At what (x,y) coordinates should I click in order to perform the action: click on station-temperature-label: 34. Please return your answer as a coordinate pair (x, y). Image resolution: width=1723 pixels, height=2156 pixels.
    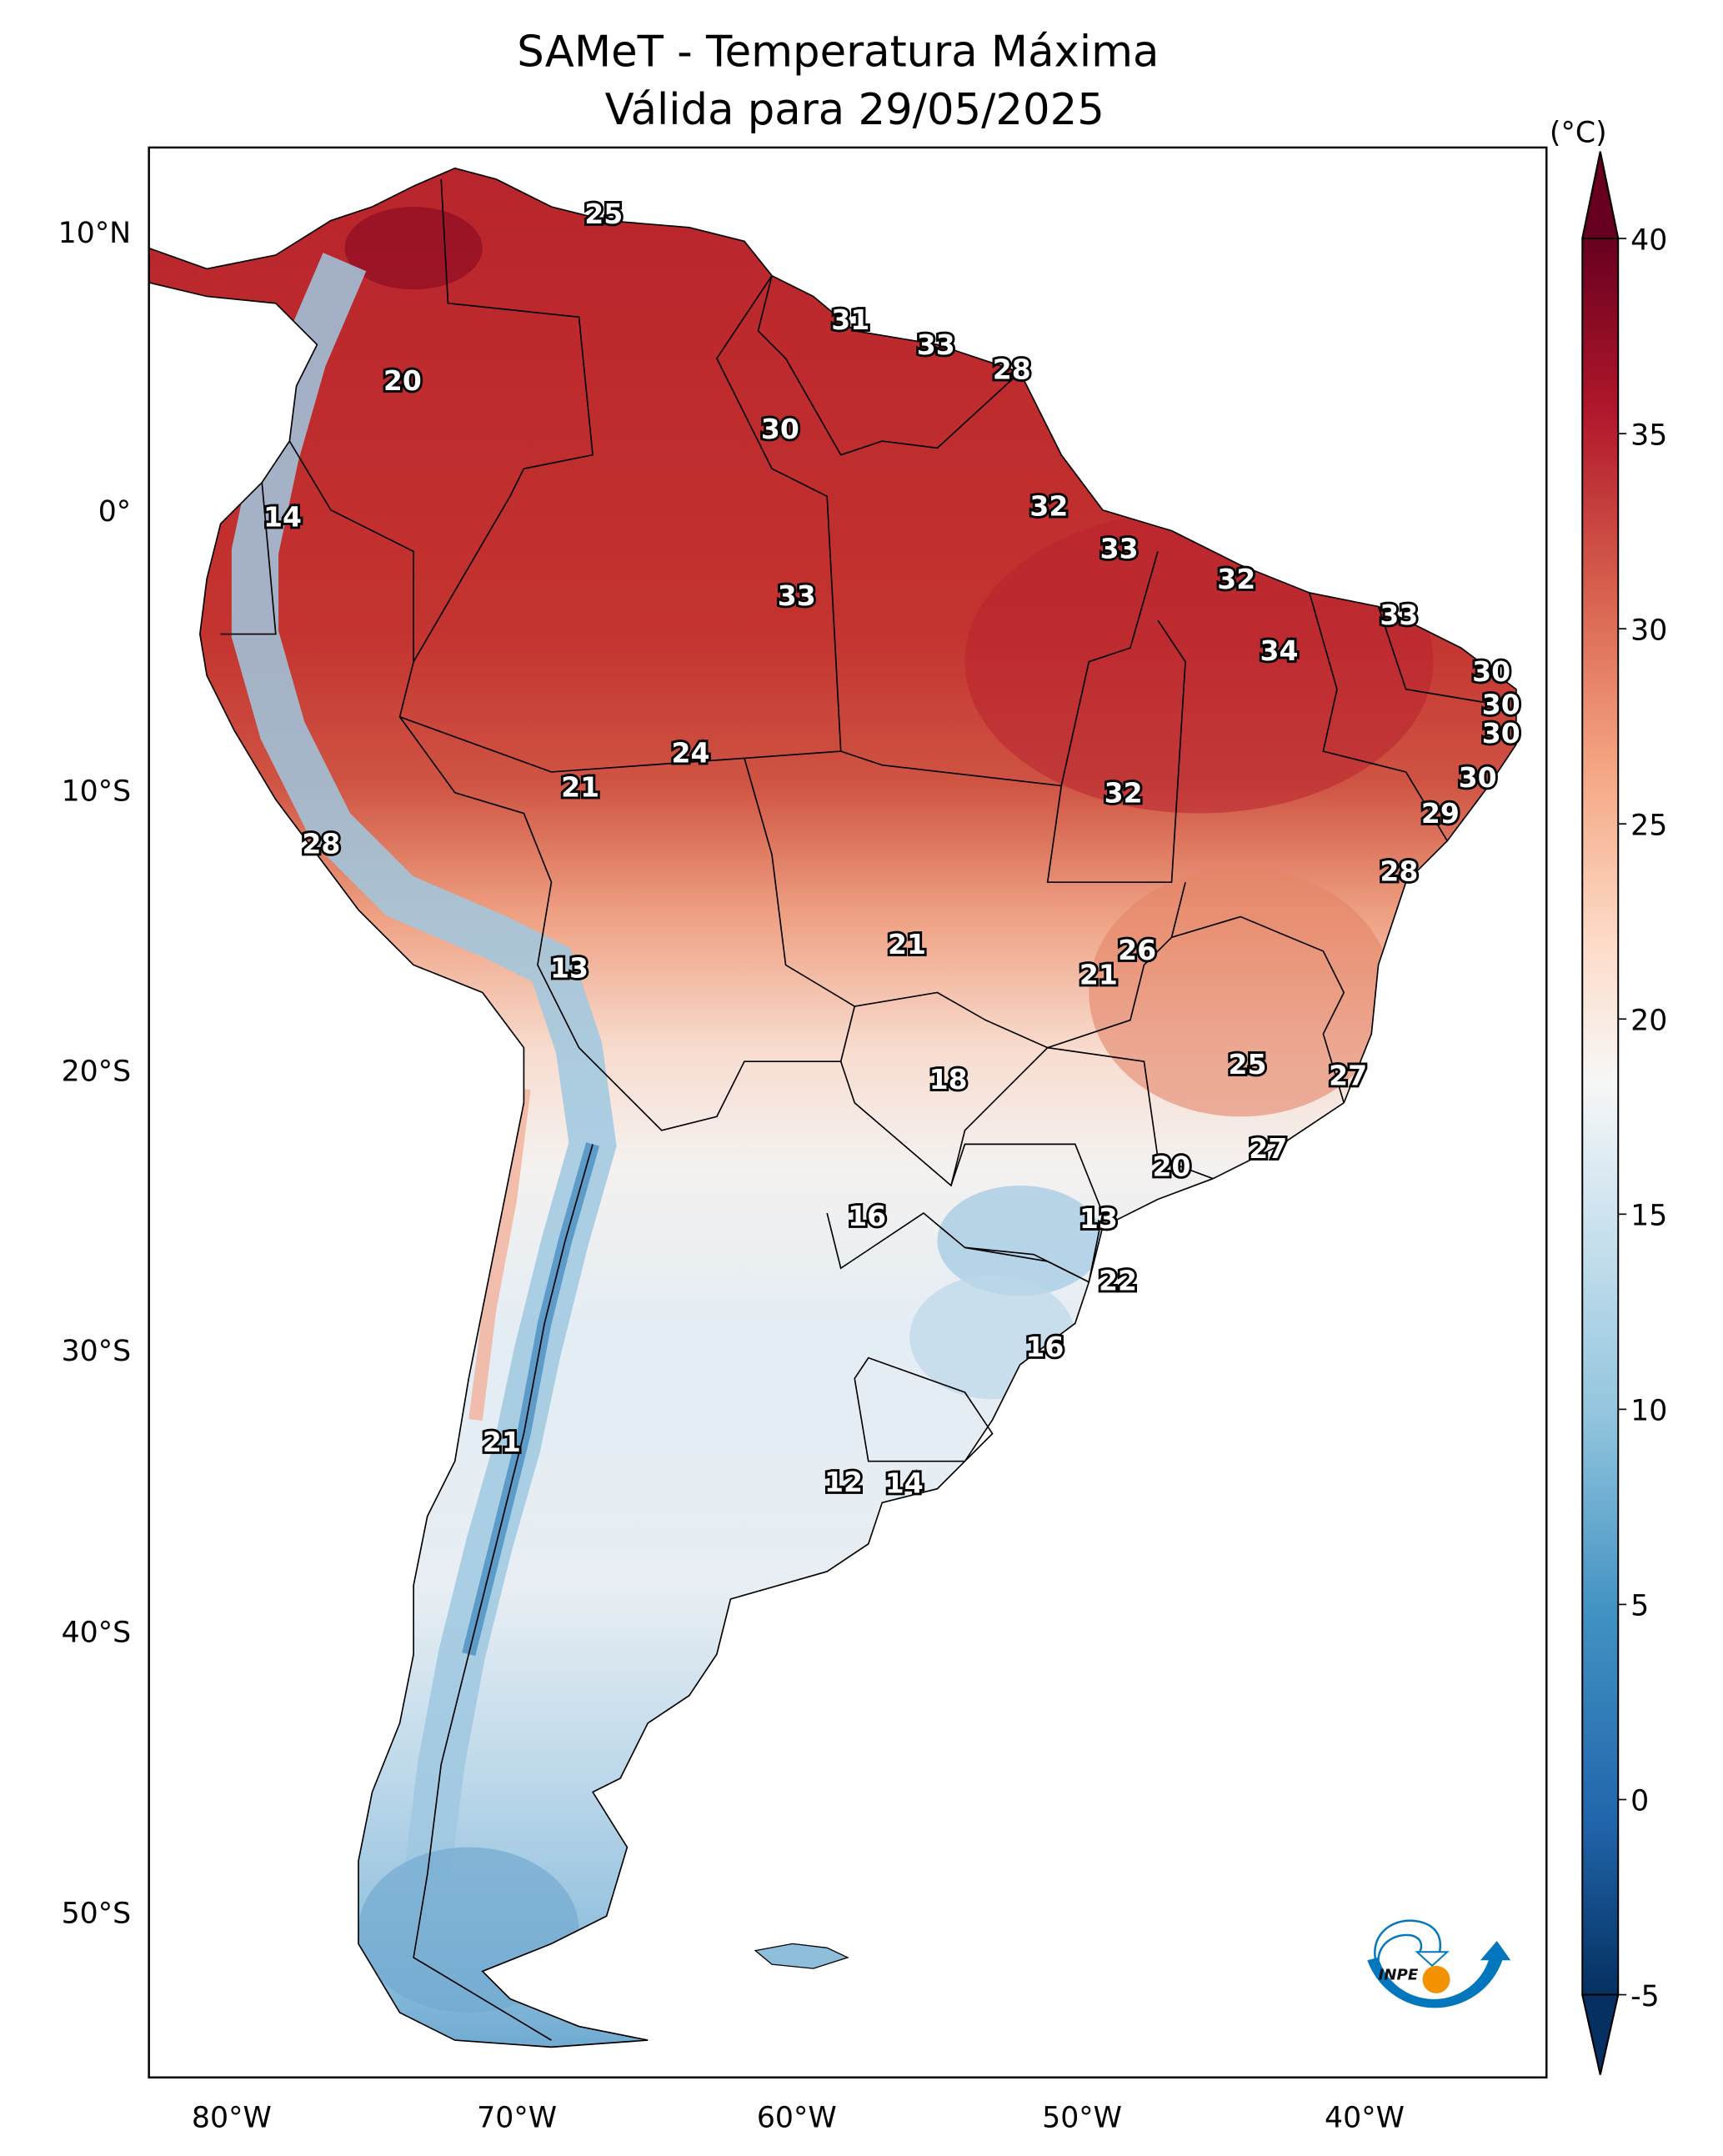
    Looking at the image, I should click on (1279, 650).